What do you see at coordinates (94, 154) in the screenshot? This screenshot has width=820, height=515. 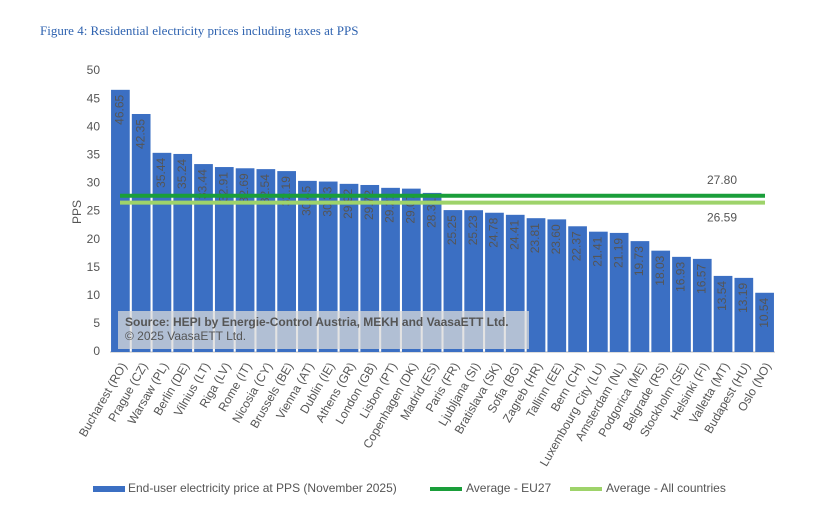 I see `y-tick-label: 35` at bounding box center [94, 154].